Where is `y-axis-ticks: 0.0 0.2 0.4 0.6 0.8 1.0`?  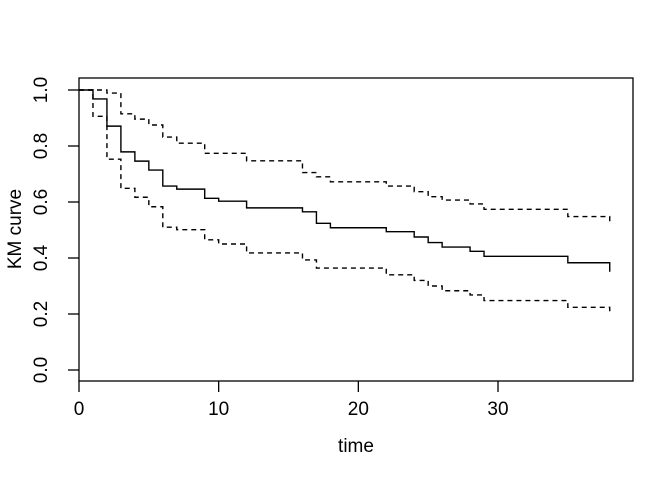 y-axis-ticks: 0.0 0.2 0.4 0.6 0.8 1.0 is located at coordinates (55, 230).